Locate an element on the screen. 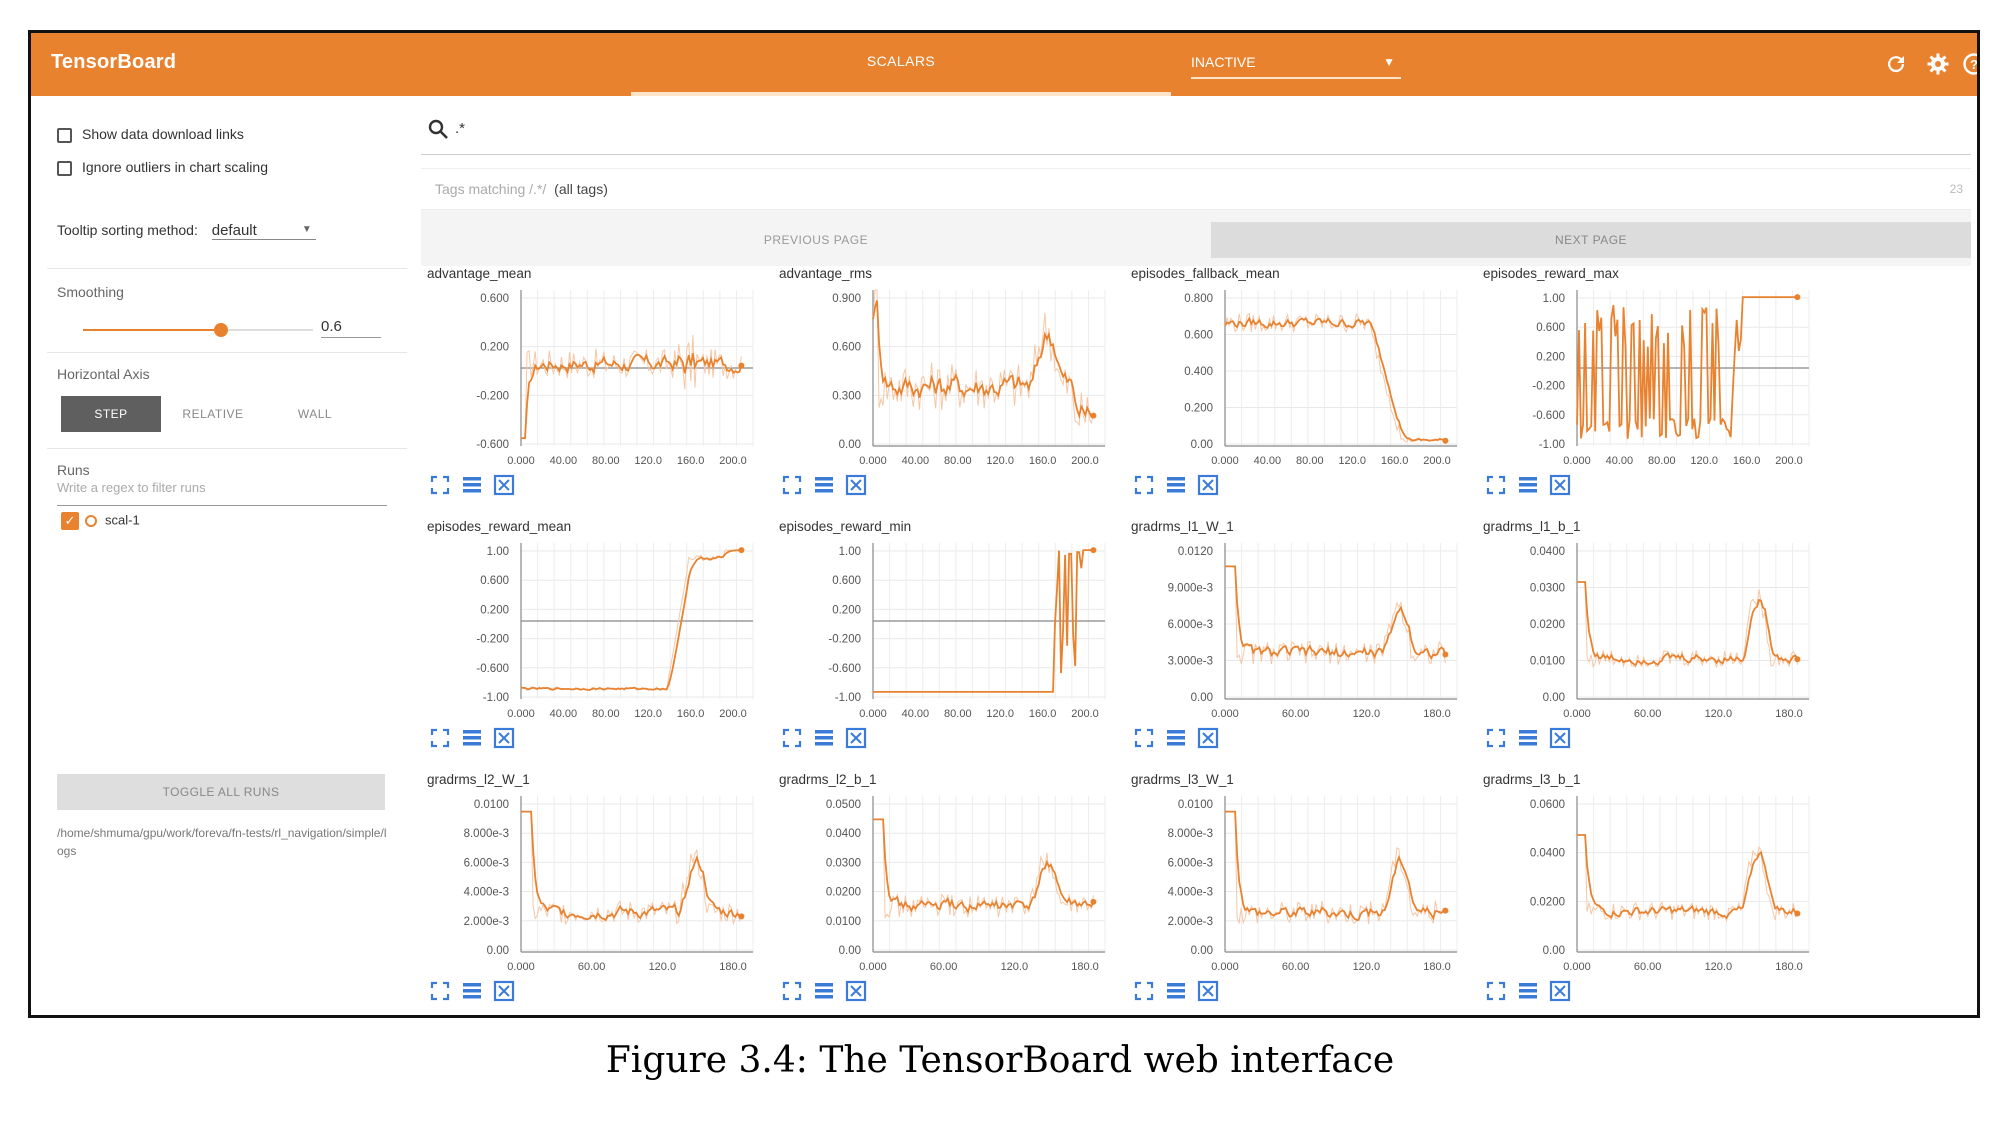 The width and height of the screenshot is (2000, 1128). smoothing-value-input: 0.6 is located at coordinates (351, 328).